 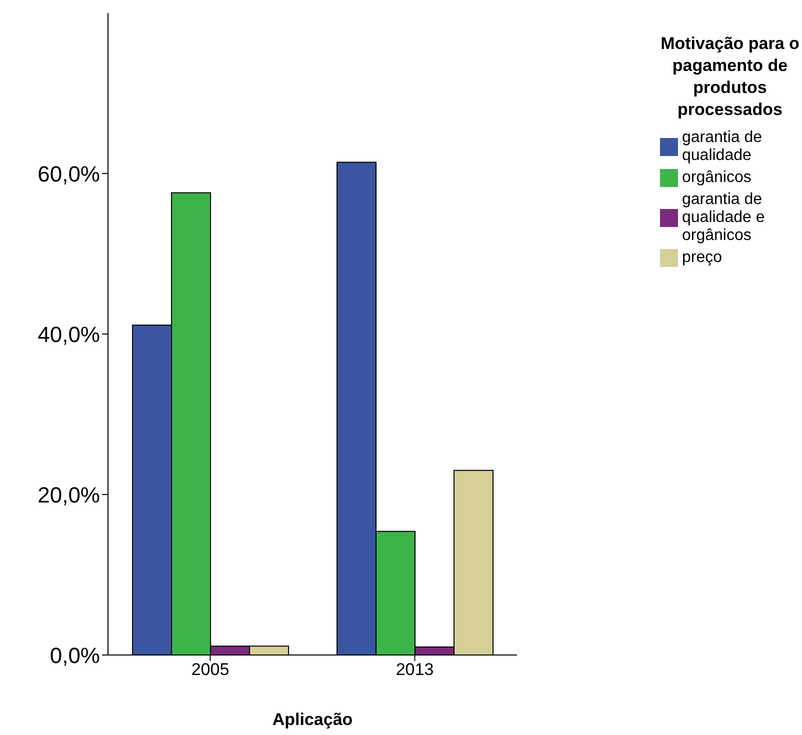 I want to click on y-tick-label: 0,0%, so click(x=75, y=655).